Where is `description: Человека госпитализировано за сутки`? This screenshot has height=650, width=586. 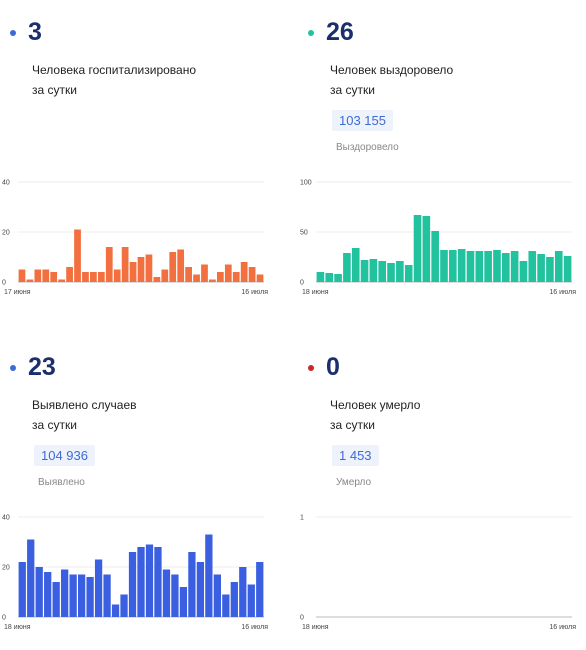
description: Человека госпитализировано за сутки is located at coordinates (114, 80).